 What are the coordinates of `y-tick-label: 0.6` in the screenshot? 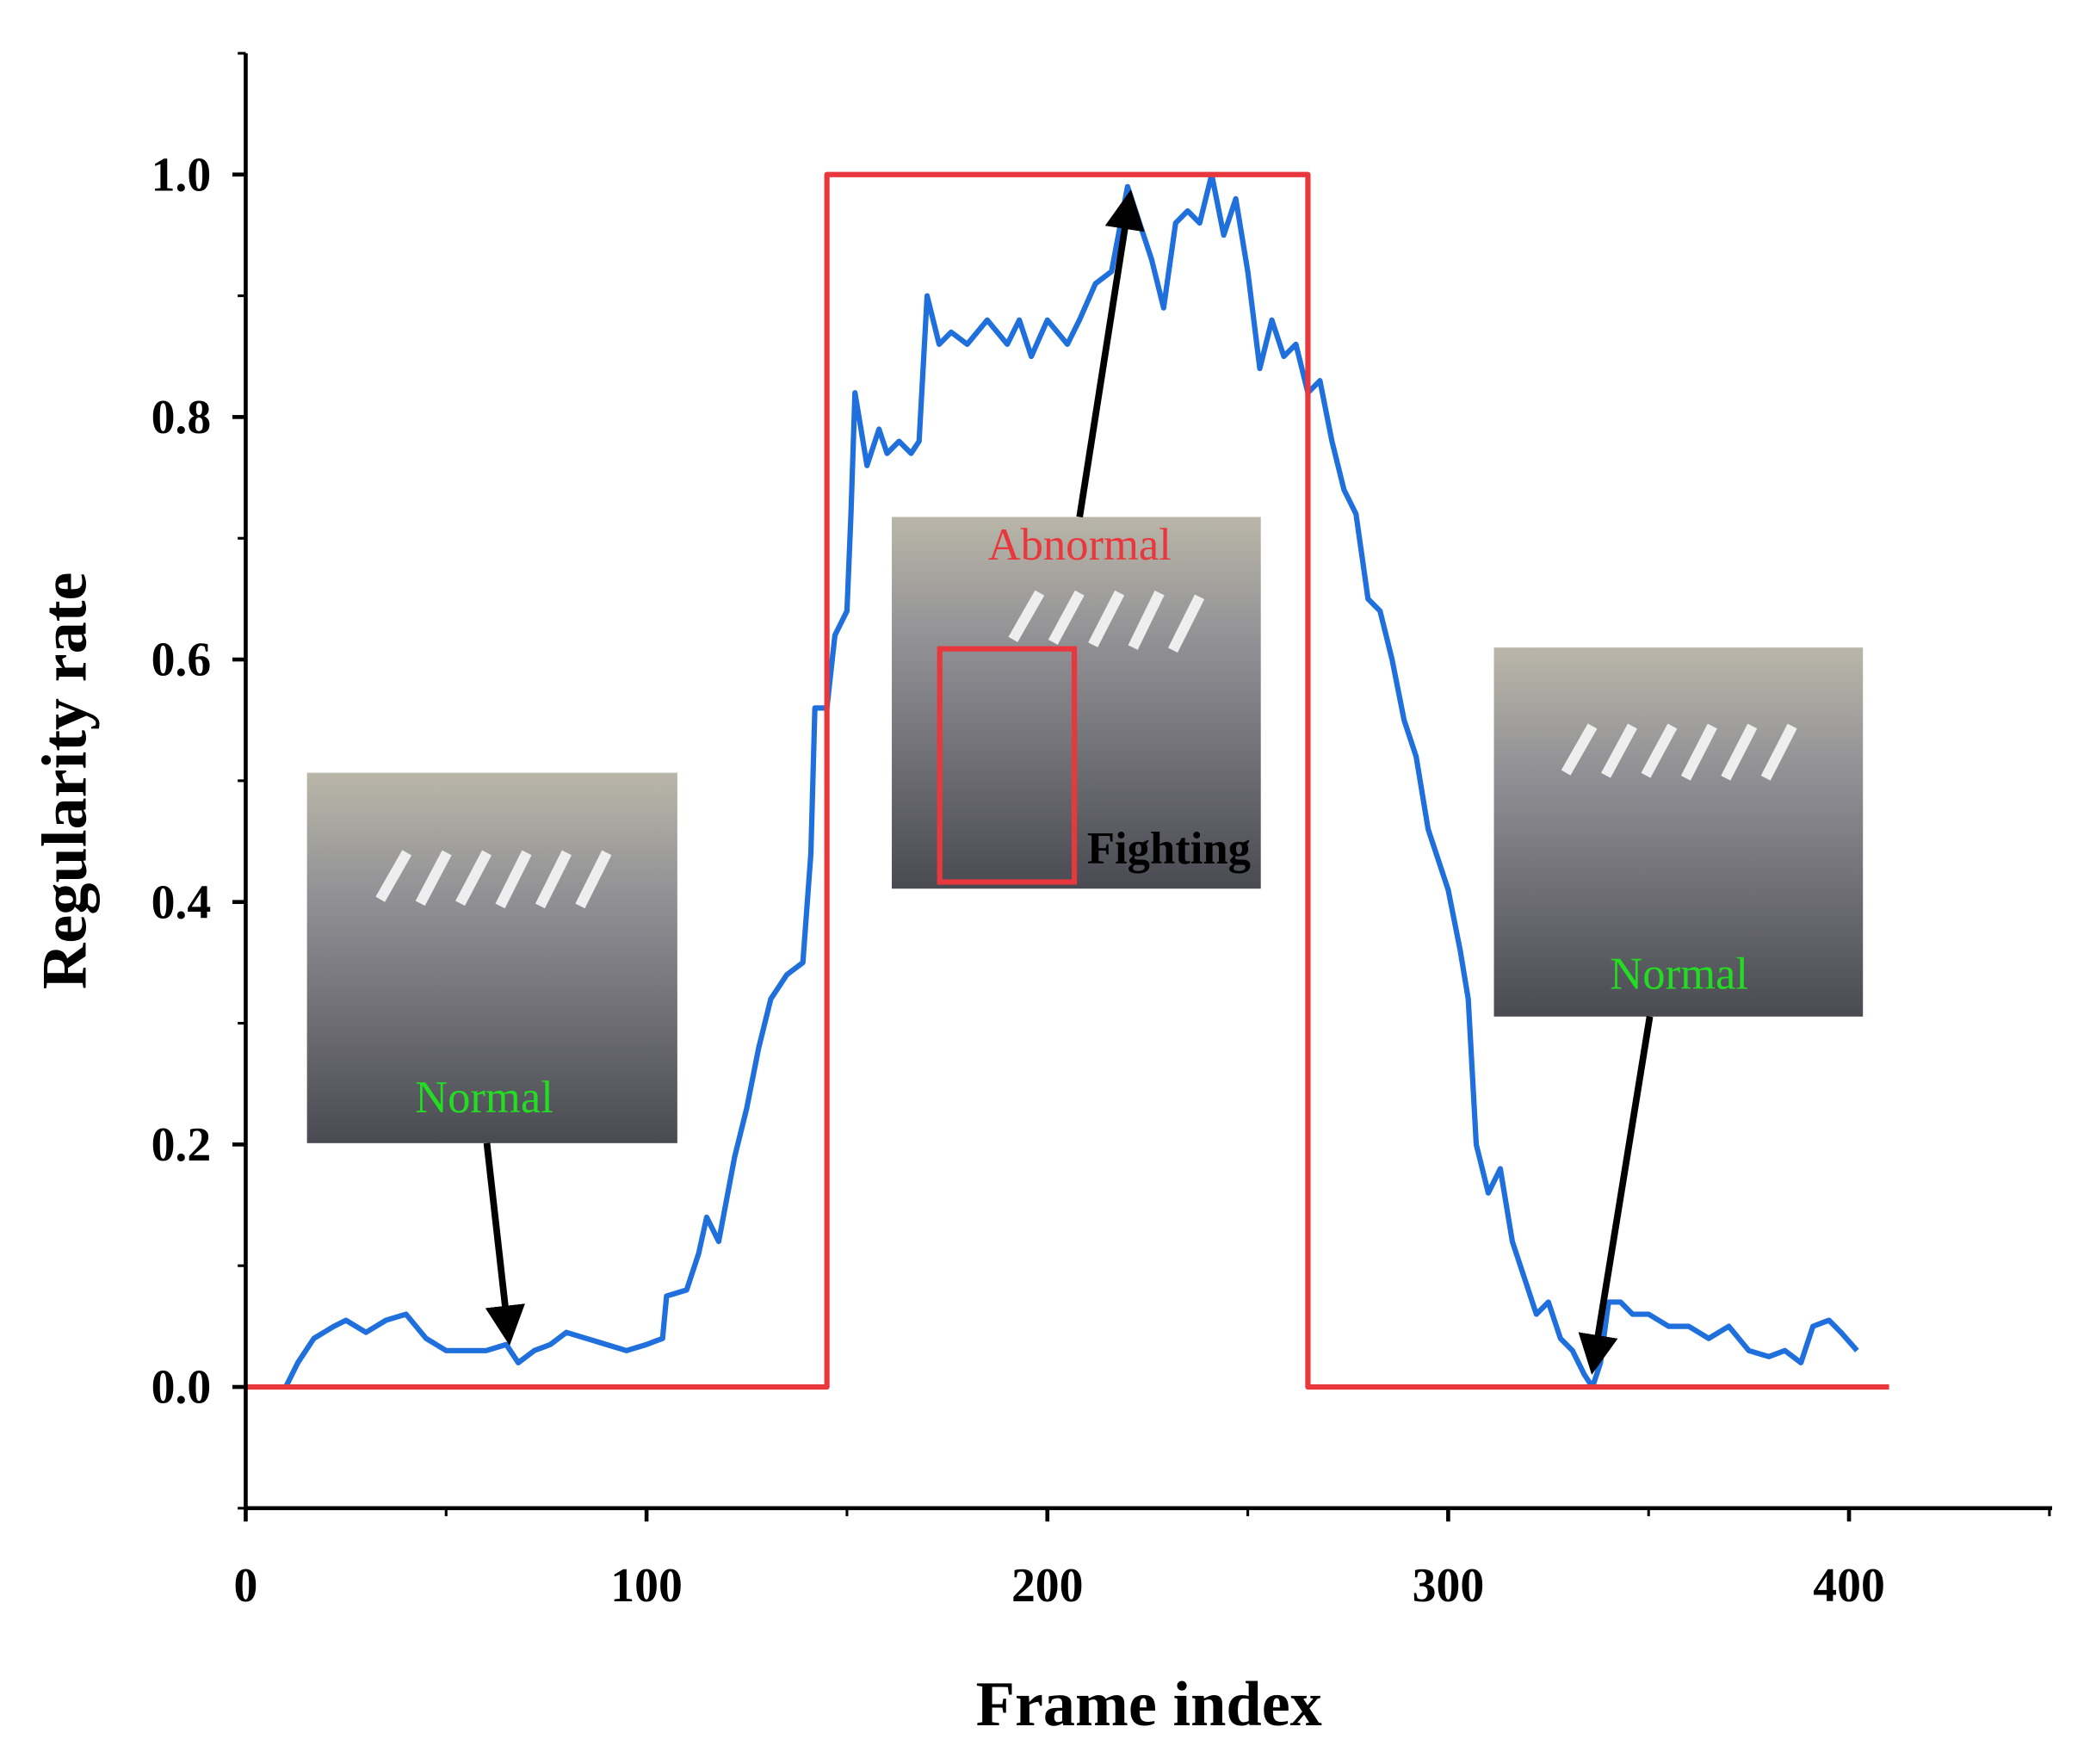 It's located at (181, 660).